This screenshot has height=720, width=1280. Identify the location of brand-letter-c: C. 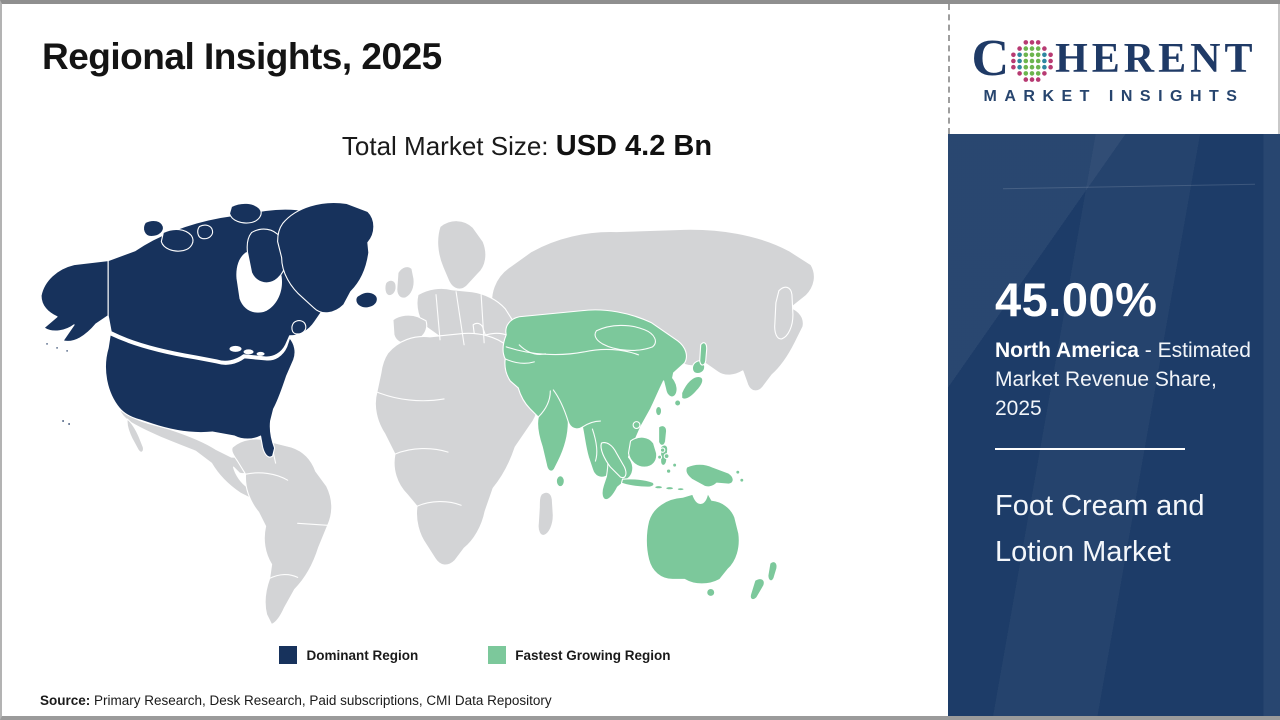
(990, 58).